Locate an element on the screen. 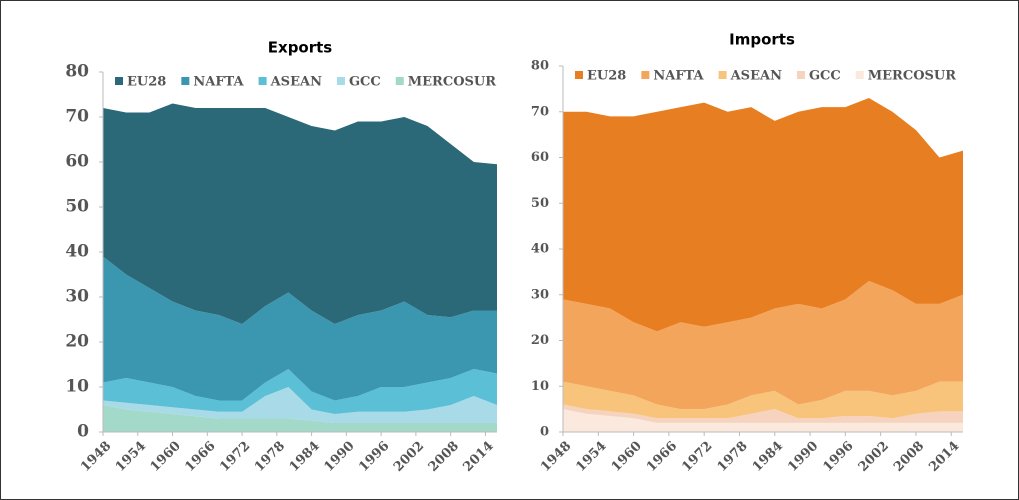 The width and height of the screenshot is (1019, 500). chart-title: Imports is located at coordinates (762, 40).